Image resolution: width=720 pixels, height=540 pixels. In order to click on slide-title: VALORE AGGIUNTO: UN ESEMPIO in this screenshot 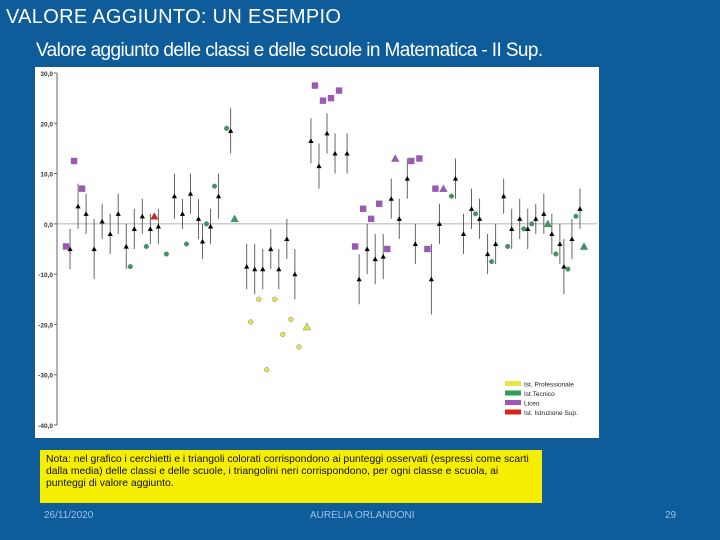, I will do `click(174, 17)`.